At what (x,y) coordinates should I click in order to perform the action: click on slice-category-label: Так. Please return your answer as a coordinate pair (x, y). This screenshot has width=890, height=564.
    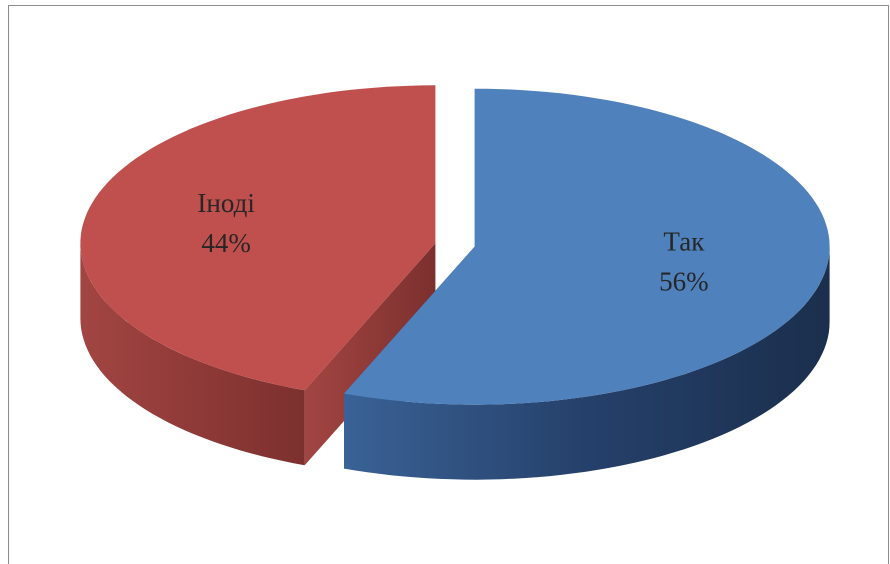
    Looking at the image, I should click on (684, 242).